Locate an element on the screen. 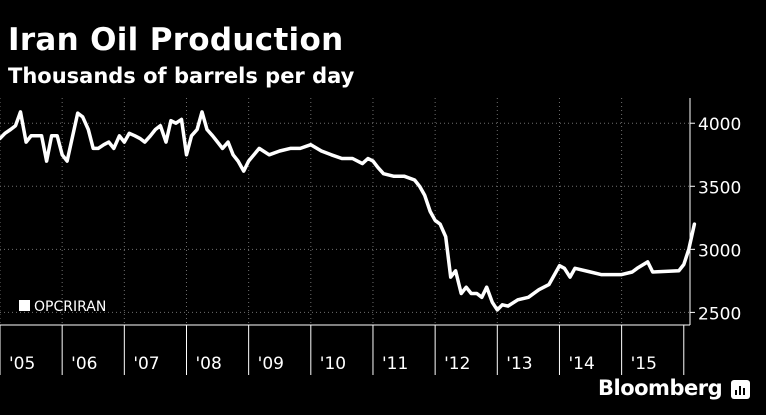 The image size is (766, 415). x-tick-label: '12 is located at coordinates (457, 364).